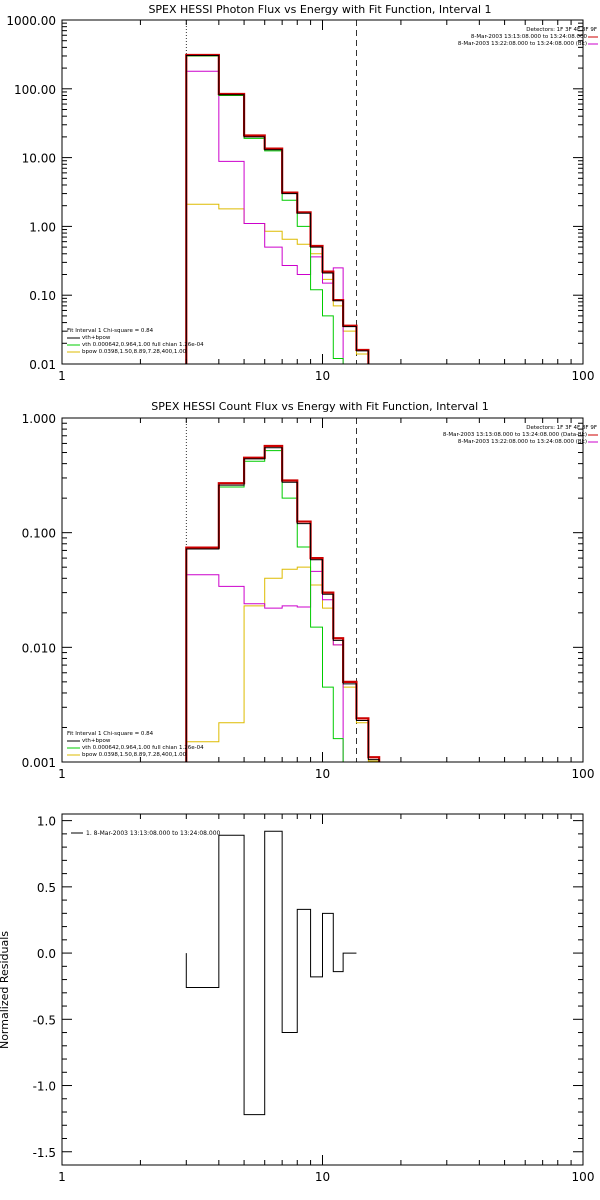  Describe the element at coordinates (529, 37) in the screenshot. I see `legend-top-entry: 8-Mar-2003 13:13:08.000 to 13:24:08.000` at that location.